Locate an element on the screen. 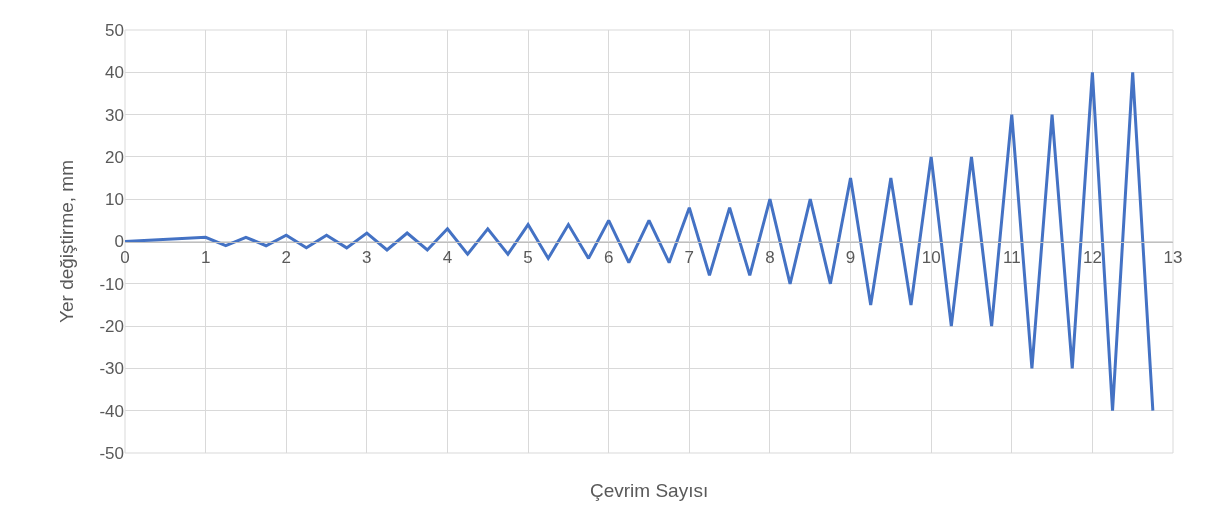  x-axis-title: Çevrim Sayısı is located at coordinates (649, 490).